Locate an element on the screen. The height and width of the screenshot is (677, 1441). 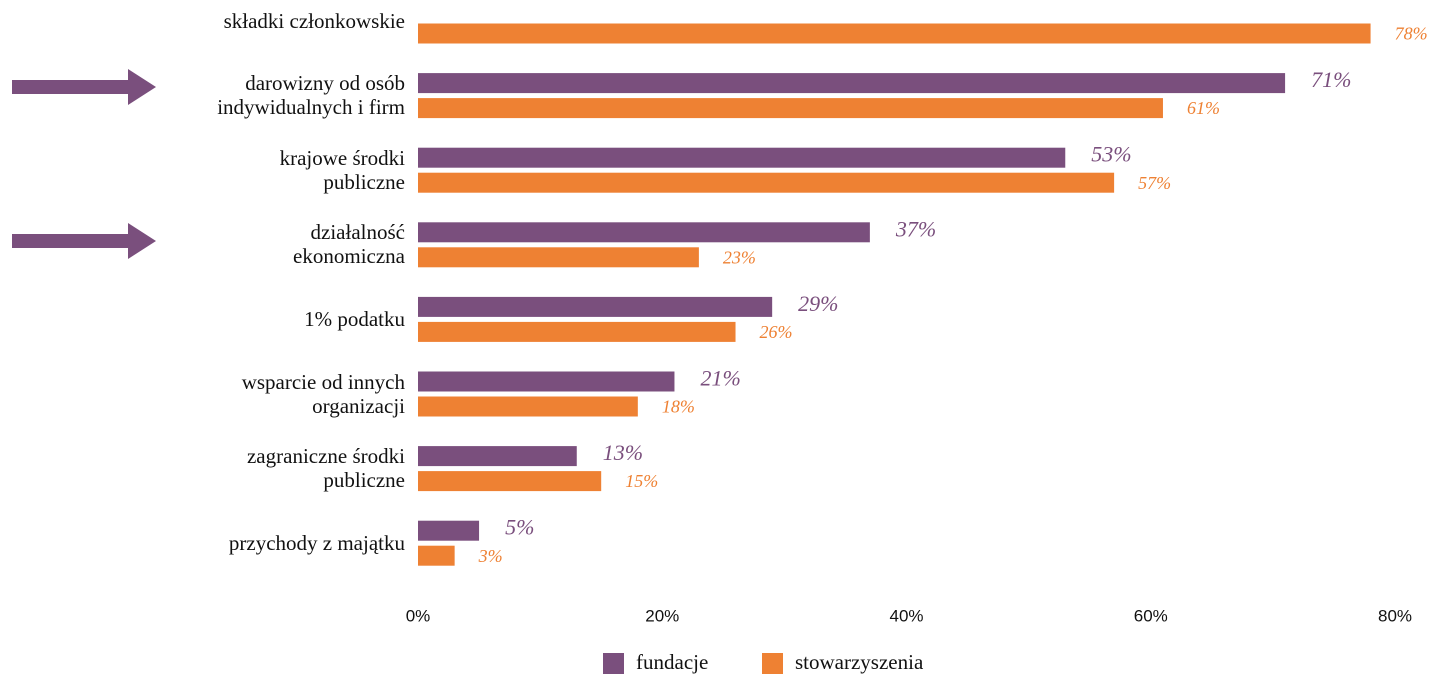
x-tick-label: 60% is located at coordinates (1151, 615).